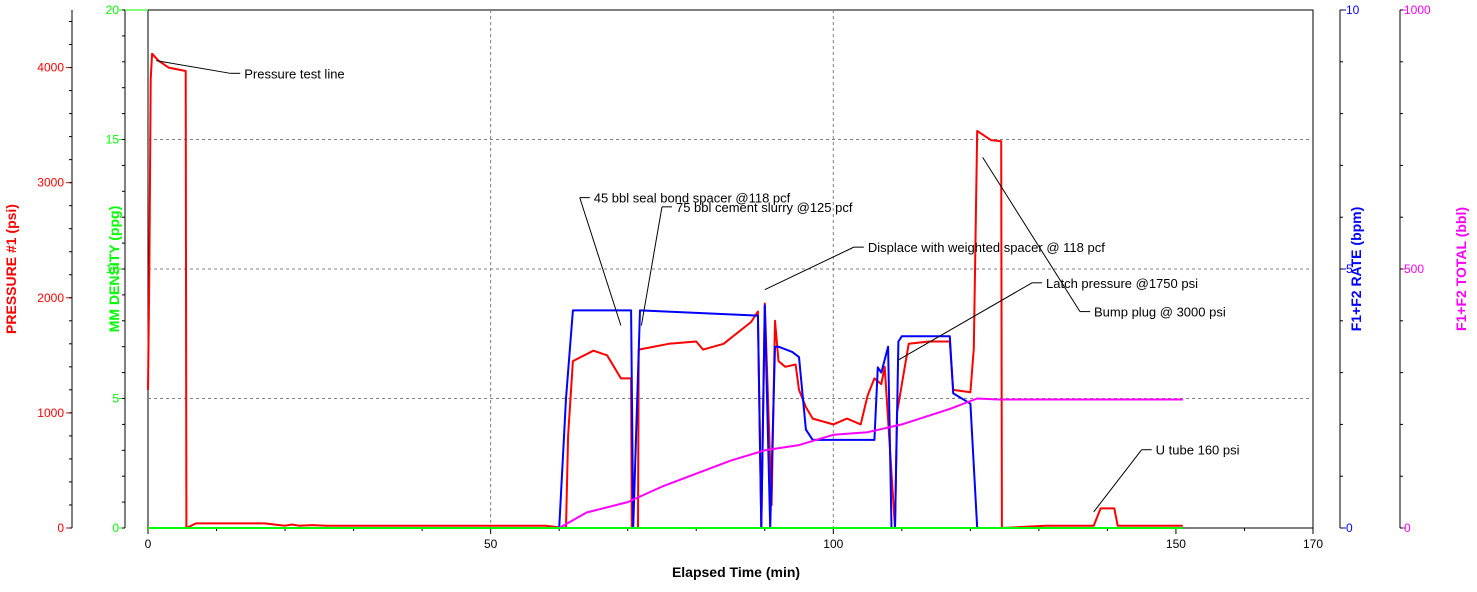 The image size is (1477, 592). I want to click on density-tick-label: 10, so click(113, 269).